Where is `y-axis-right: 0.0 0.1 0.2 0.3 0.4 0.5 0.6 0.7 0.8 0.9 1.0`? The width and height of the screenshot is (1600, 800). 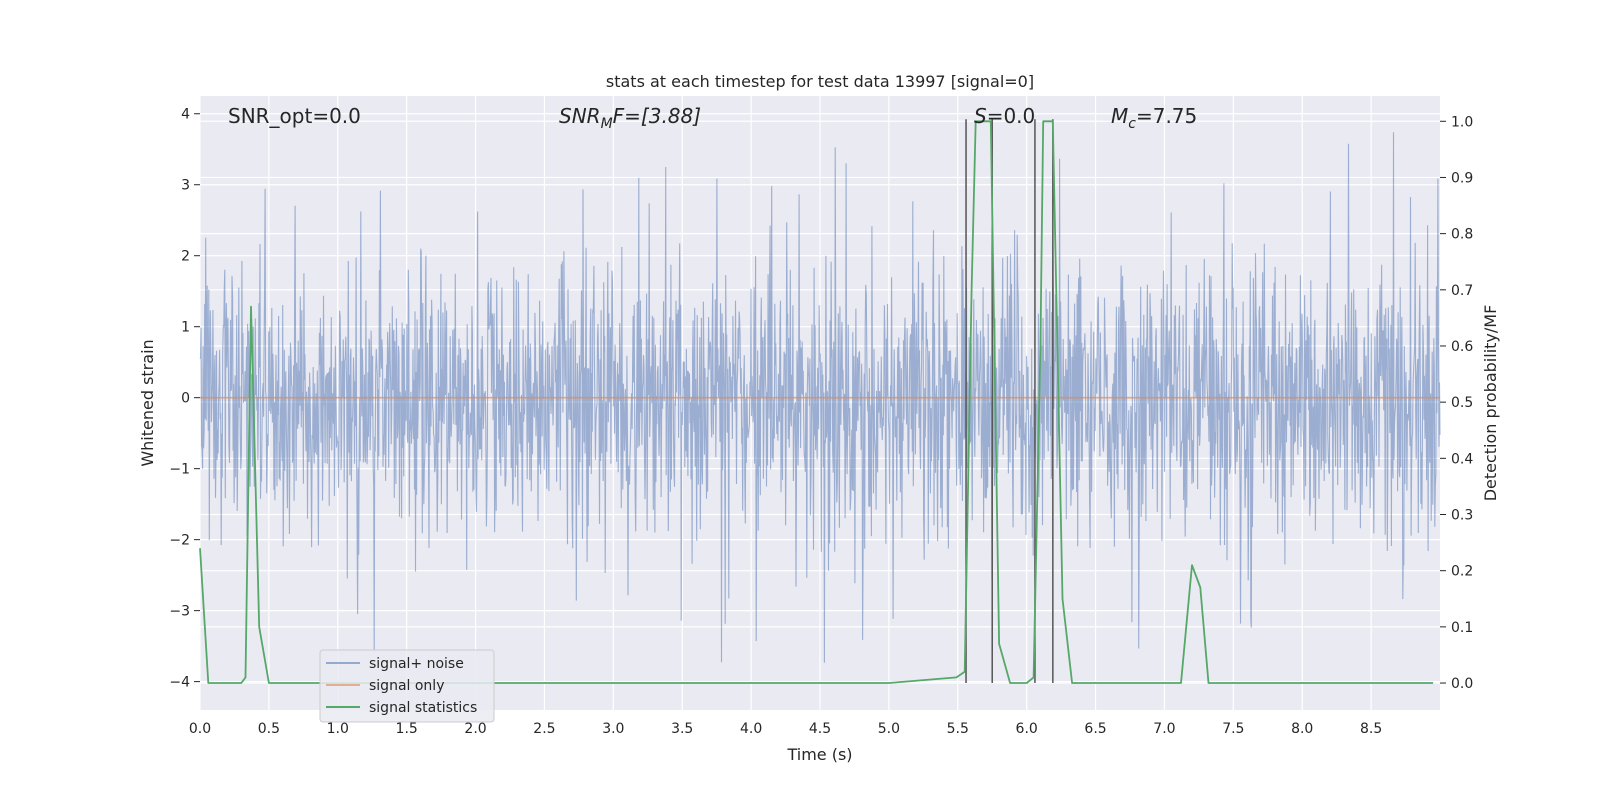 y-axis-right: 0.0 0.1 0.2 0.3 0.4 0.5 0.6 0.7 0.8 0.9 1.0 is located at coordinates (1456, 403).